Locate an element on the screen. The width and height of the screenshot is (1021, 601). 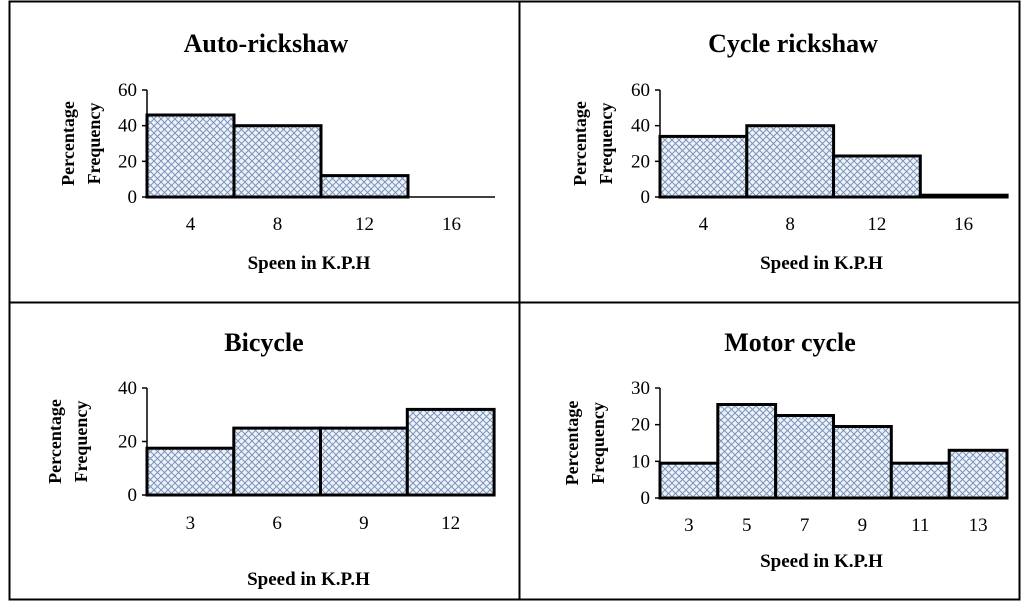
x-tick-label: 7 is located at coordinates (805, 525).